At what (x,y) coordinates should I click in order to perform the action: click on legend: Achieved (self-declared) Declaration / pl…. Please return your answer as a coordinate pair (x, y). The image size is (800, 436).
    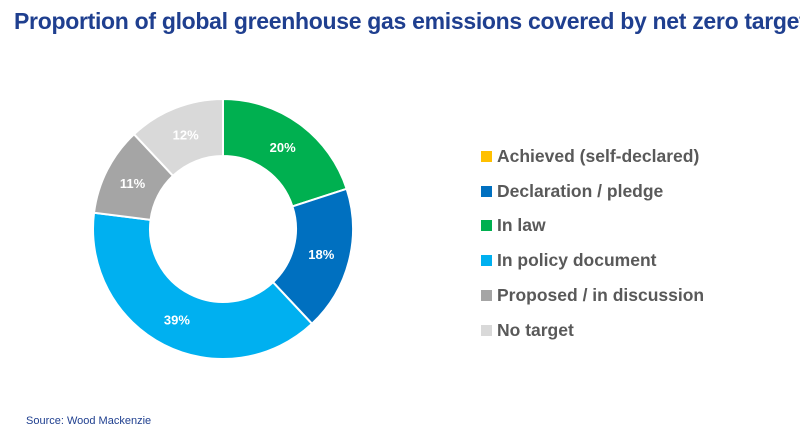
    Looking at the image, I should click on (592, 243).